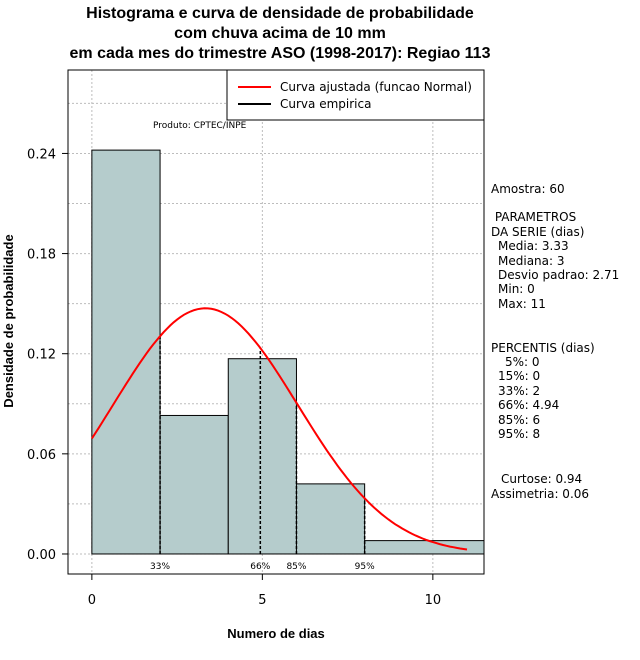 Image resolution: width=640 pixels, height=660 pixels. Describe the element at coordinates (365, 567) in the screenshot. I see `percentile-label: 95%` at that location.